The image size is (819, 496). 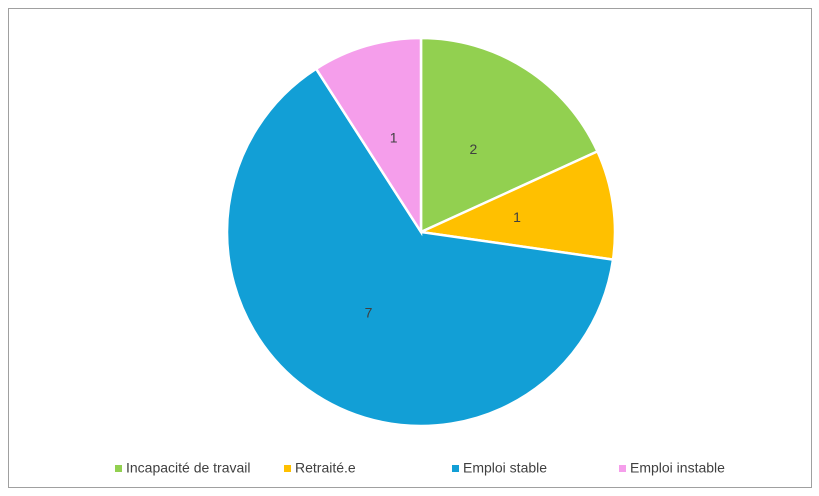 What do you see at coordinates (474, 149) in the screenshot?
I see `data-label: 2` at bounding box center [474, 149].